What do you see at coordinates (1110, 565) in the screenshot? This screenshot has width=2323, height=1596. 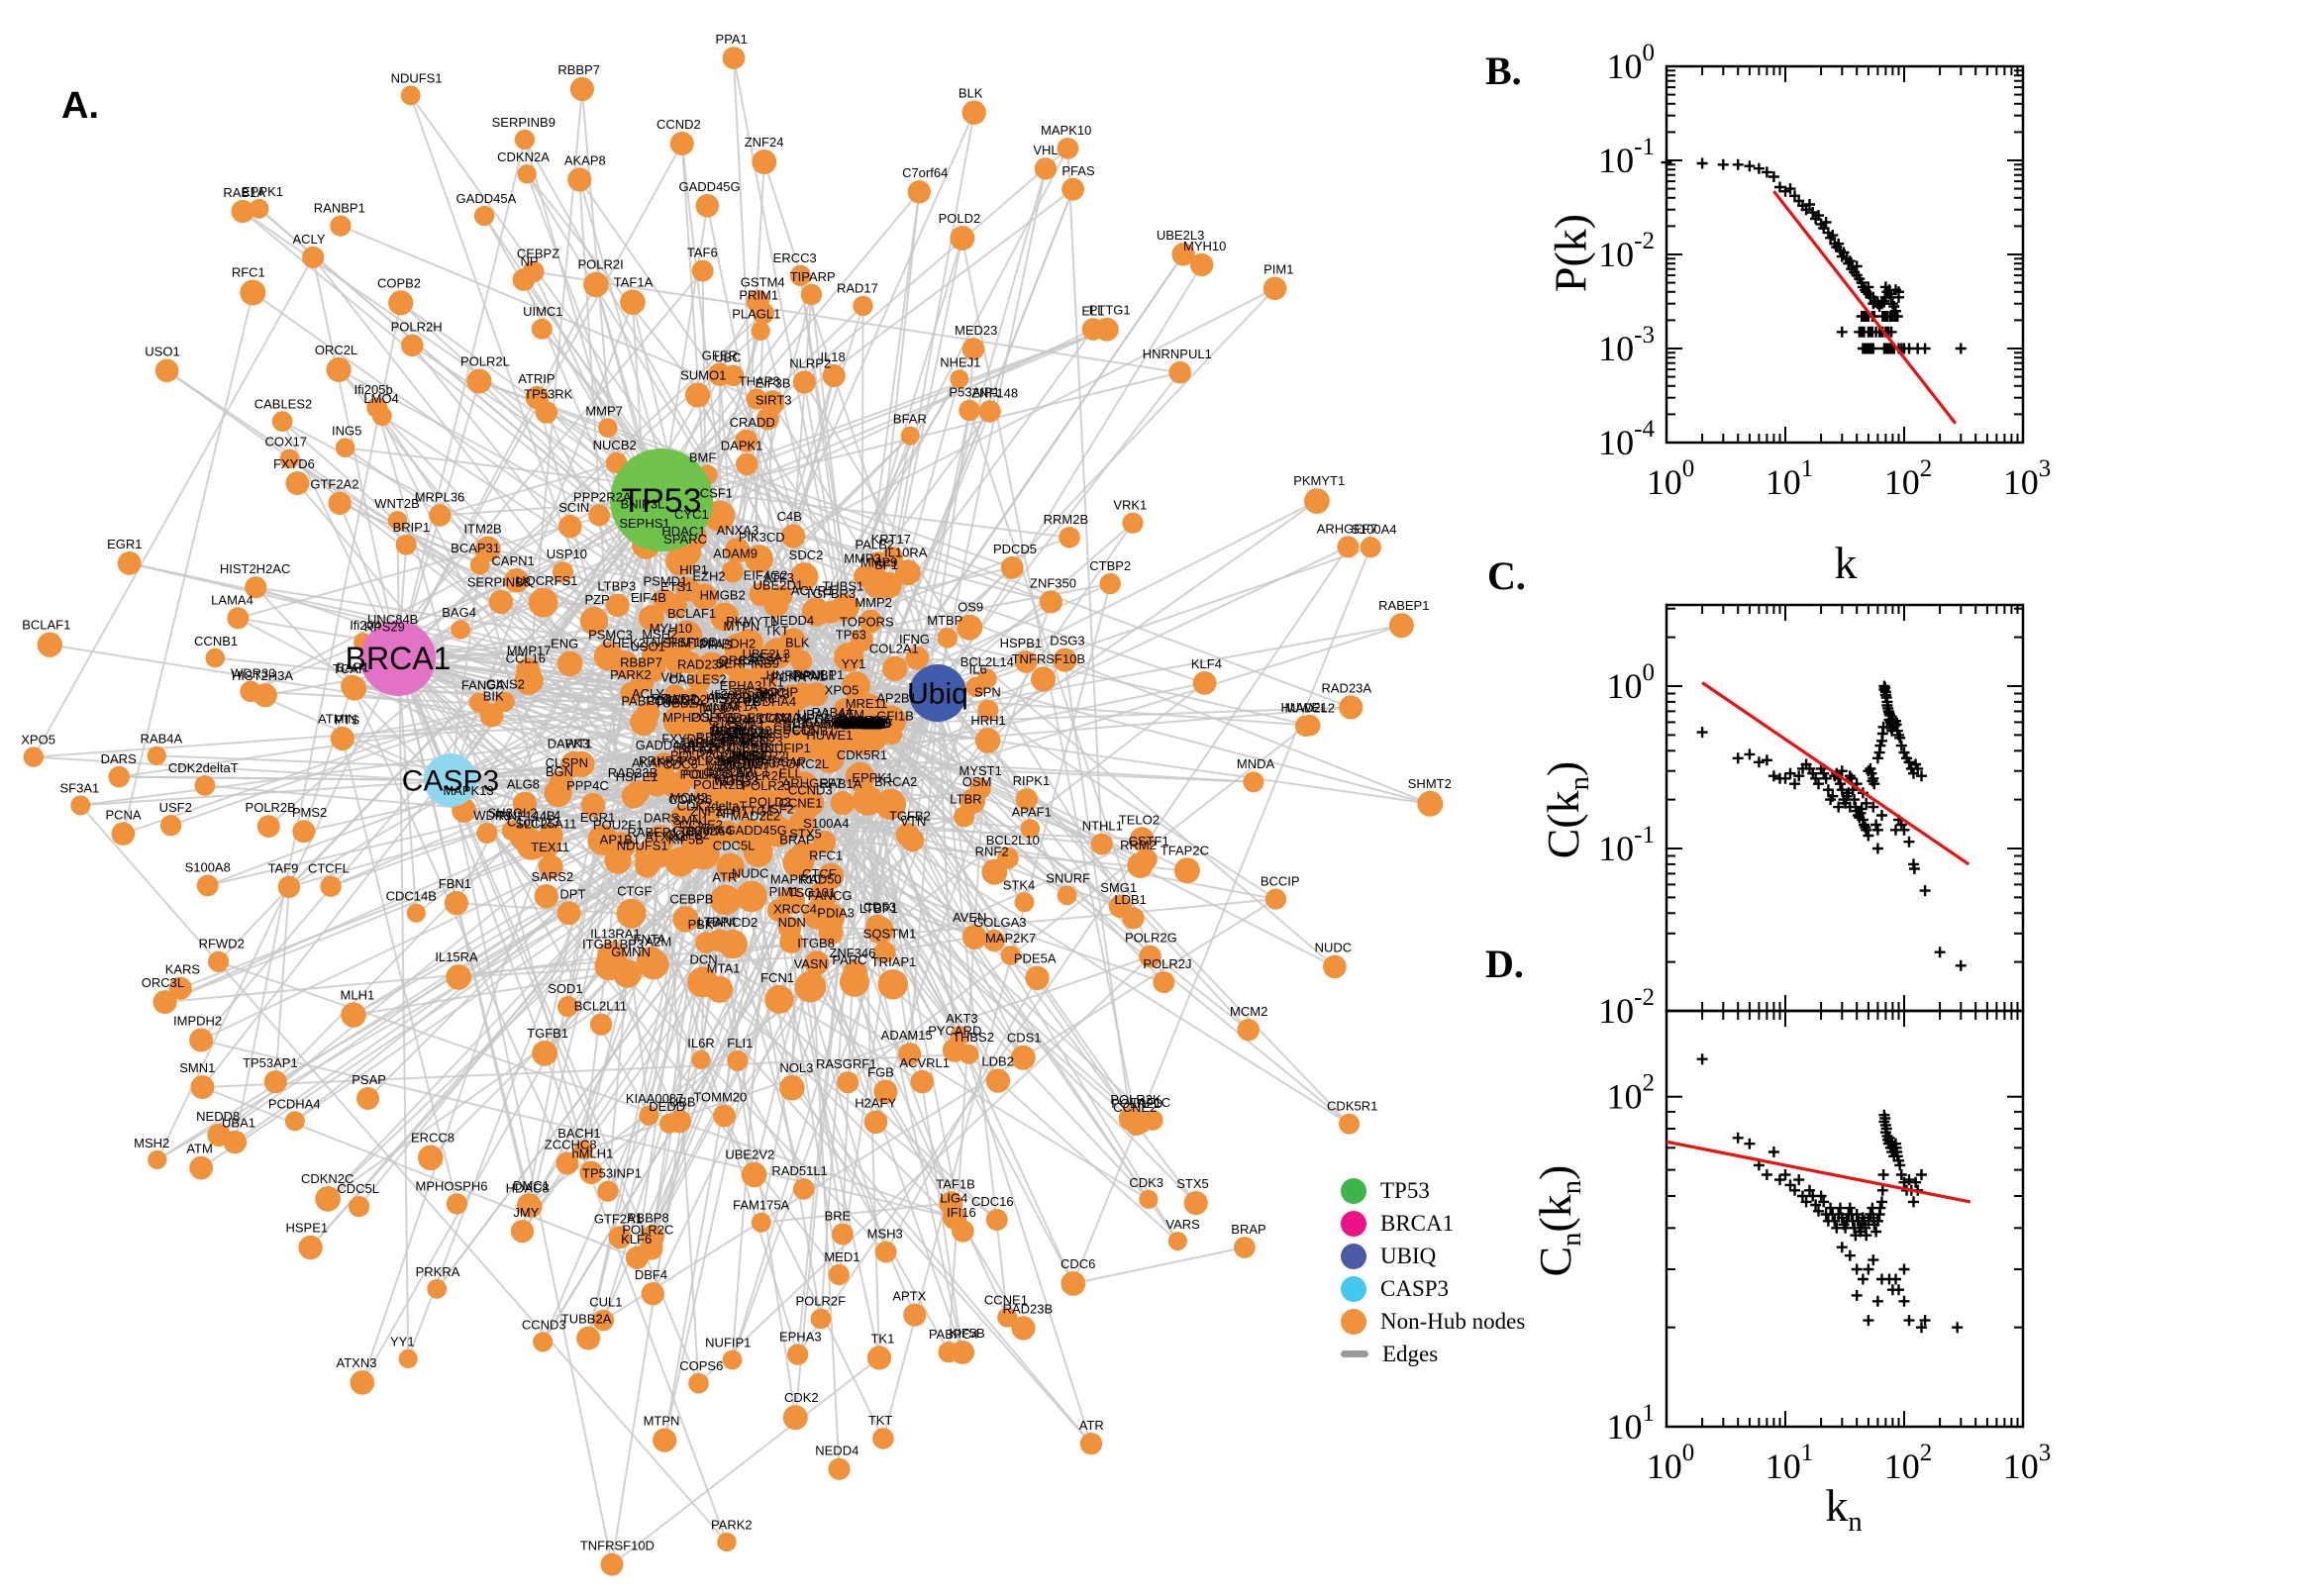 I see `network-node-label: CTBP2` at bounding box center [1110, 565].